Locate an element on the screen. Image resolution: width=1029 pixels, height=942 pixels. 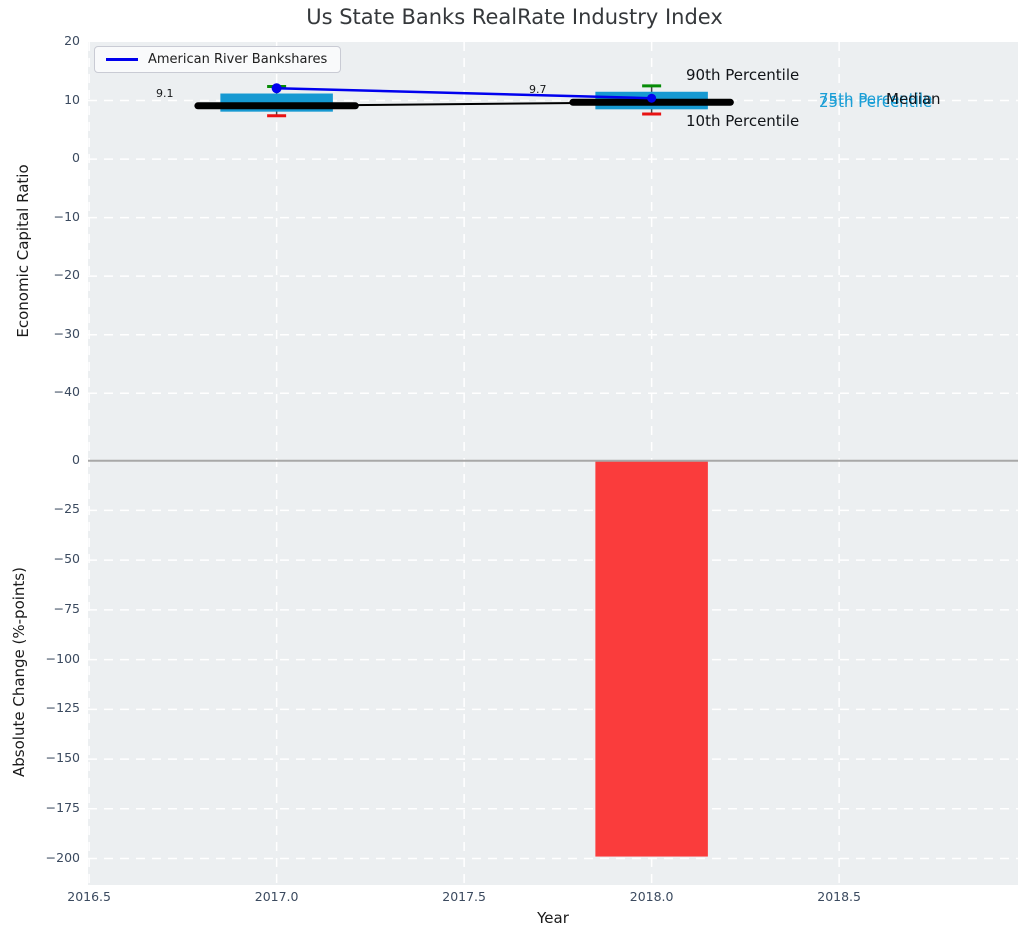
top-y-tick-label: −40 is located at coordinates (66, 392).